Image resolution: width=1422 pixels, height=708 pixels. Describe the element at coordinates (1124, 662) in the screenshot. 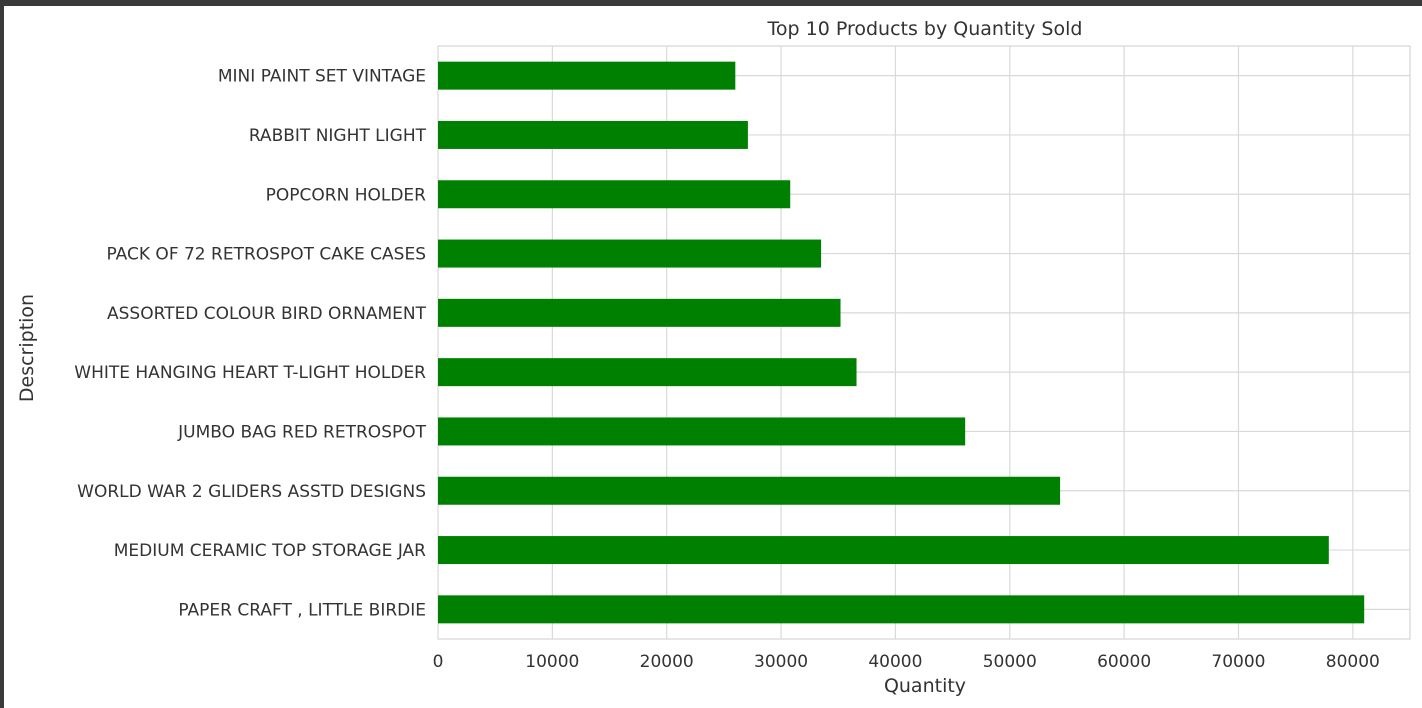

I see `x-tick-label: 60000` at that location.